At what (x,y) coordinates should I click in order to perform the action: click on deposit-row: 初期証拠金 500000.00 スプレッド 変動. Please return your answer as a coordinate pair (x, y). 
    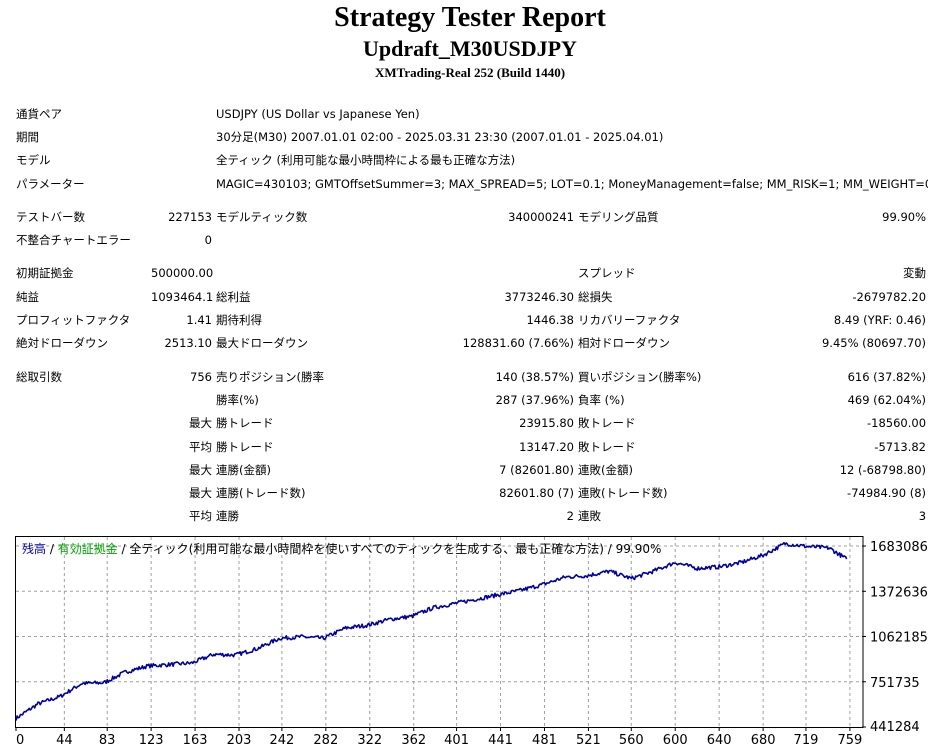
    Looking at the image, I should click on (471, 273).